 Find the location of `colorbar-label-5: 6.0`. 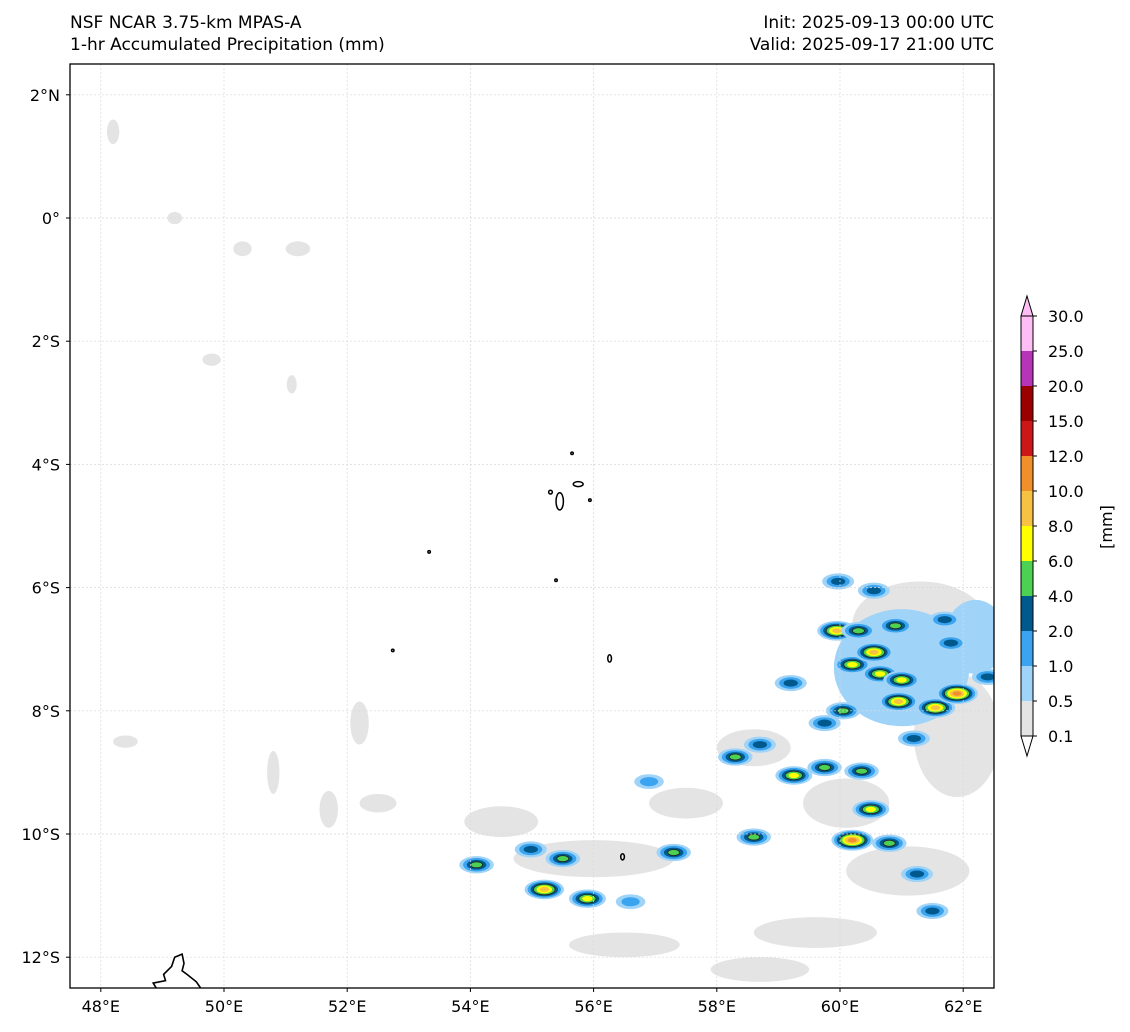

colorbar-label-5: 6.0 is located at coordinates (1060, 561).